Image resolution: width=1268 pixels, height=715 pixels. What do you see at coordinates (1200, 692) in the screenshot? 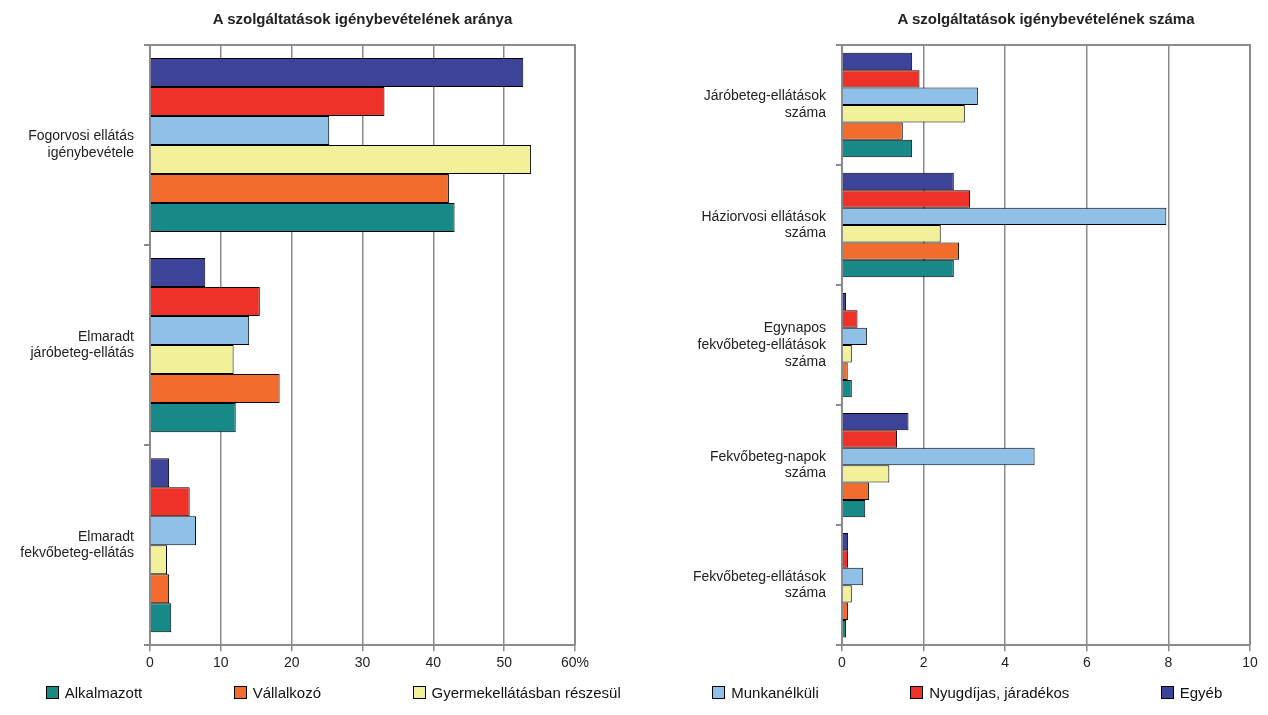
I see `legend-label: Egyéb` at bounding box center [1200, 692].